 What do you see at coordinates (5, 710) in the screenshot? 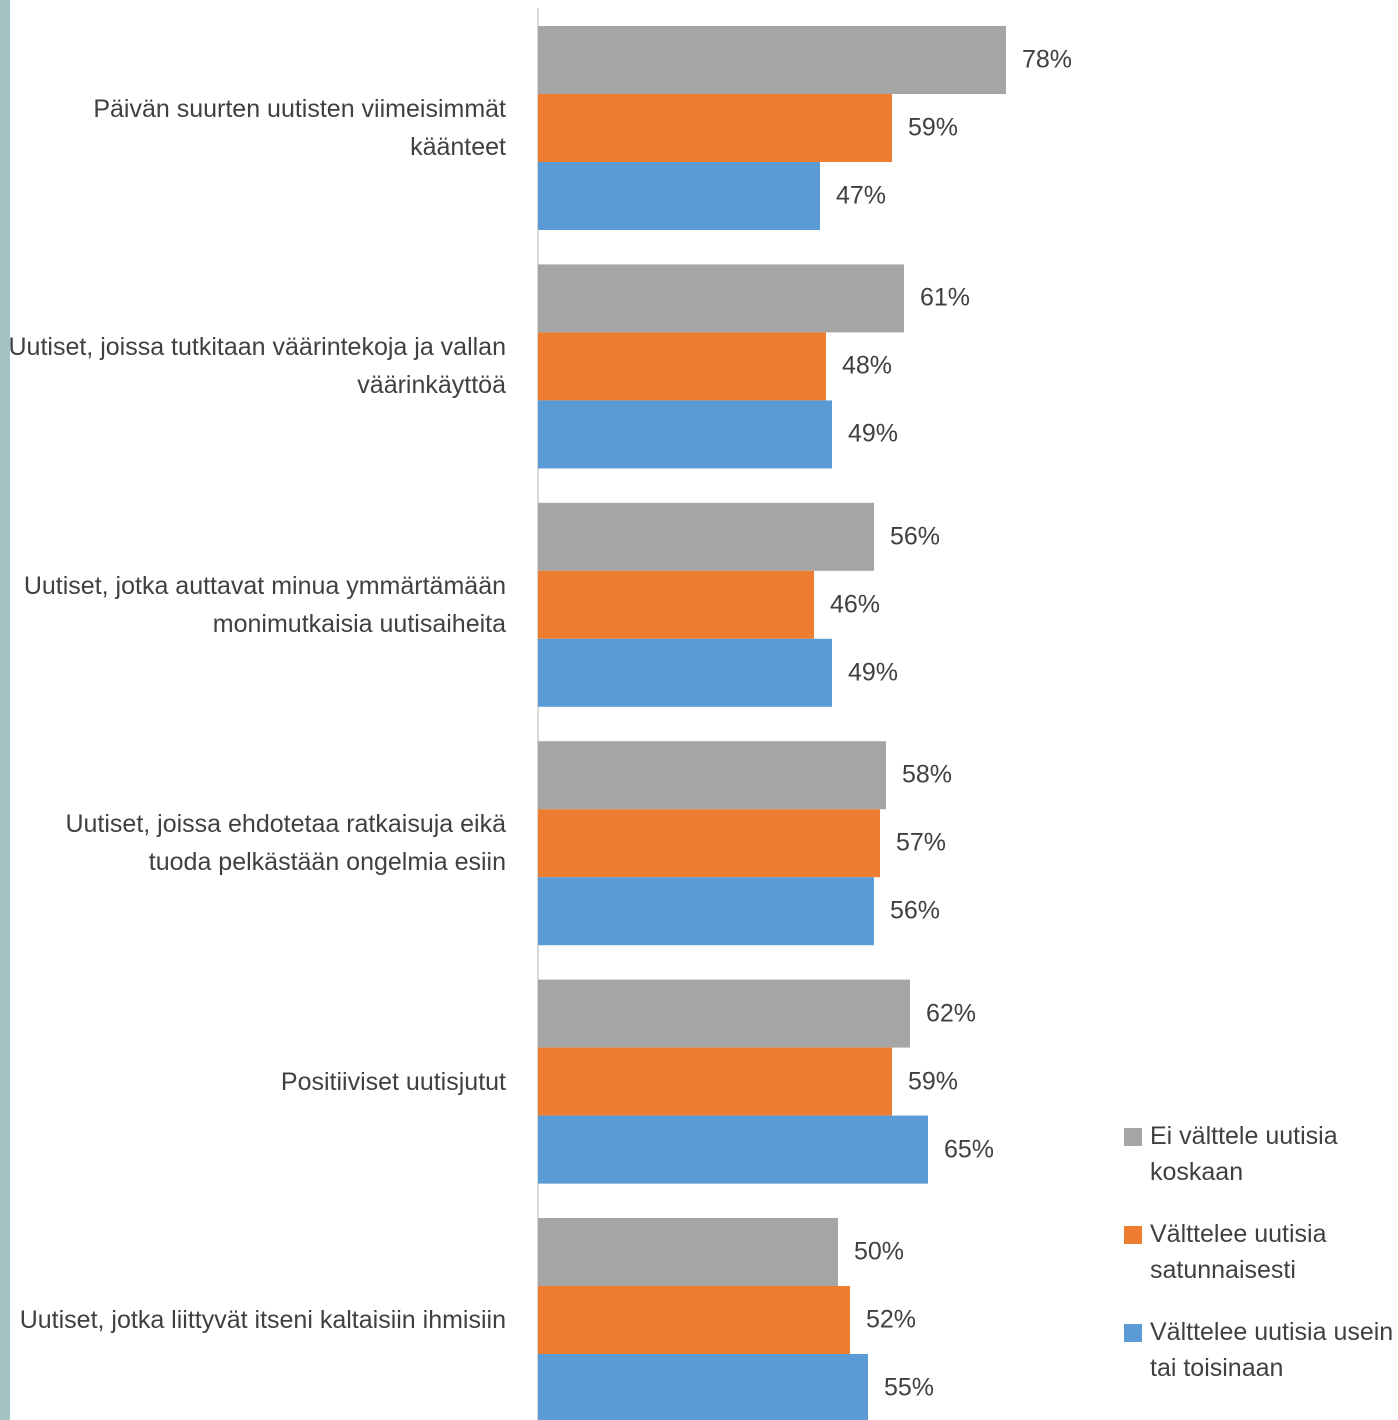
I see `side-strip` at bounding box center [5, 710].